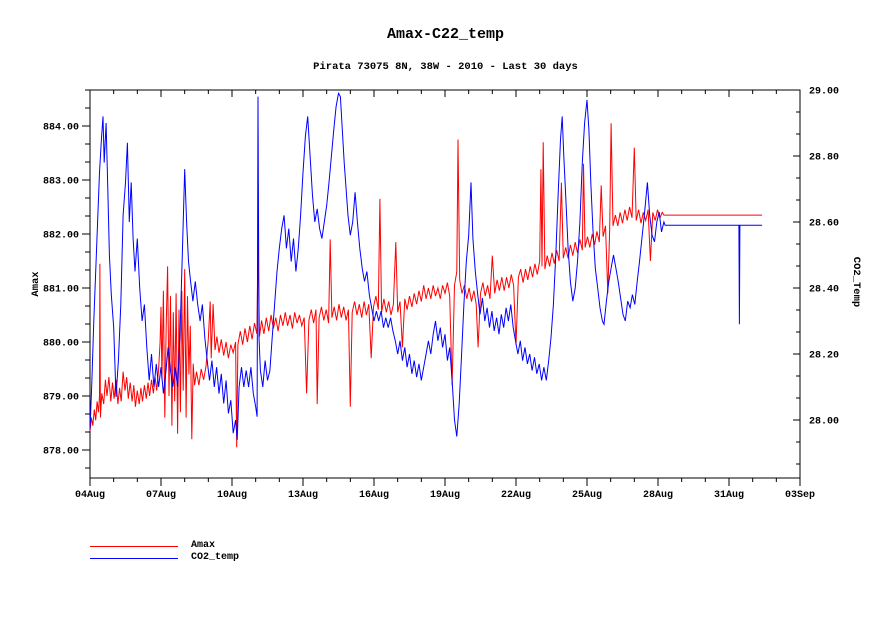 The width and height of the screenshot is (891, 630). I want to click on legend-line-amax, so click(134, 546).